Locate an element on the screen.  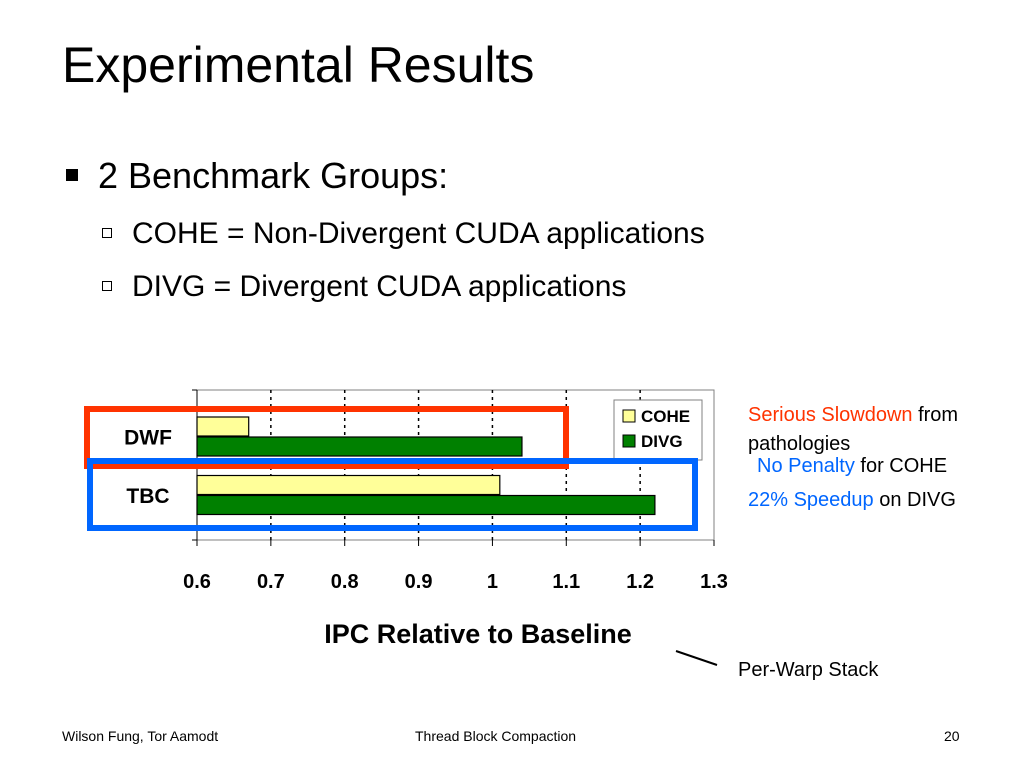
x-tick-label: 1.2 is located at coordinates (640, 582).